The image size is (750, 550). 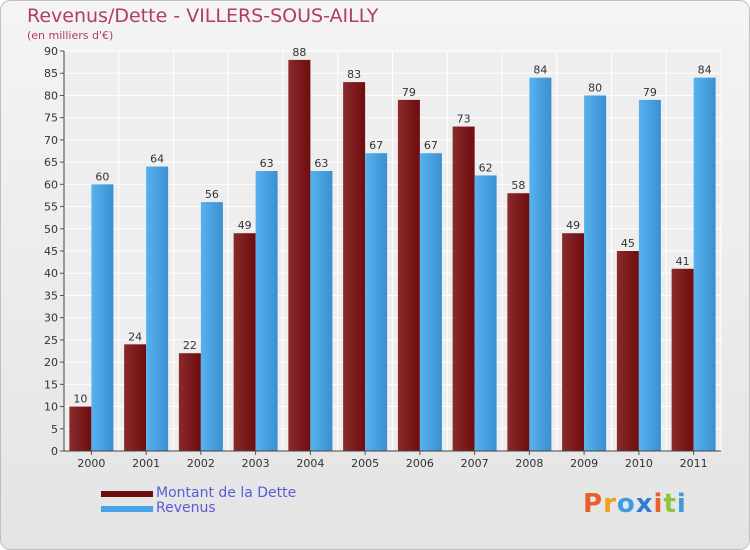 I want to click on chart-title: Revenus/Dette - VILLERS-SOUS-AILLY, so click(x=203, y=16).